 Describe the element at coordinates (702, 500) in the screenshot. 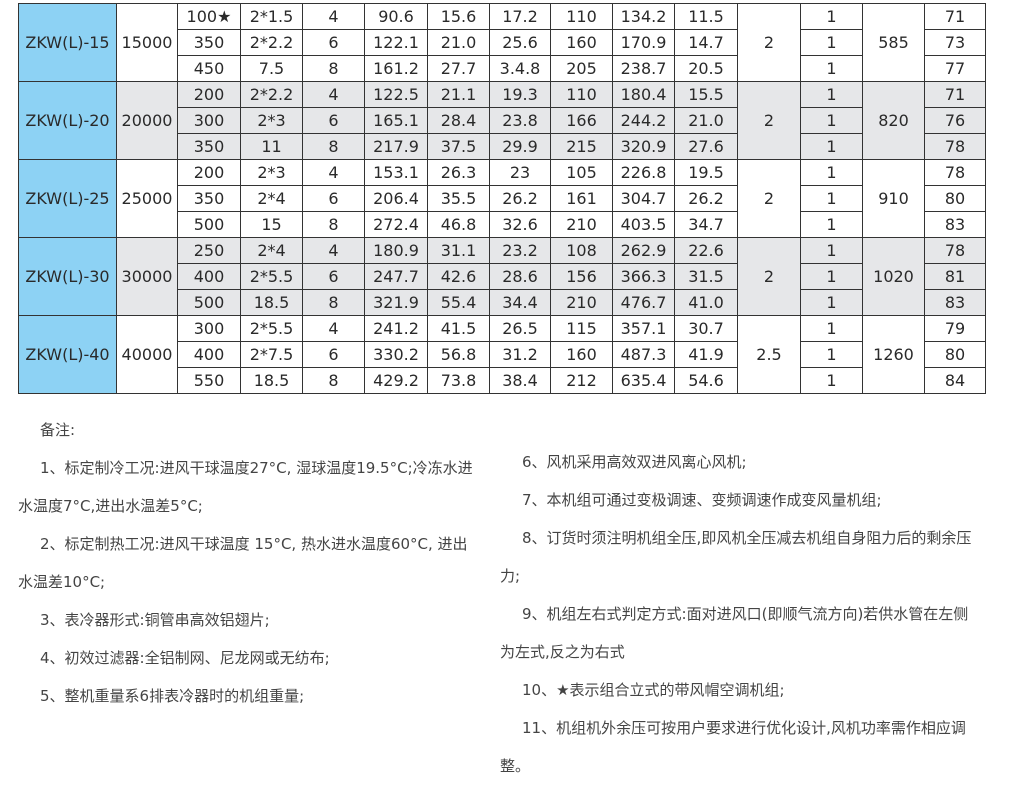

I see `note-item: 7、本机组可通过变极调速、变频调速作成变风量机组;` at that location.